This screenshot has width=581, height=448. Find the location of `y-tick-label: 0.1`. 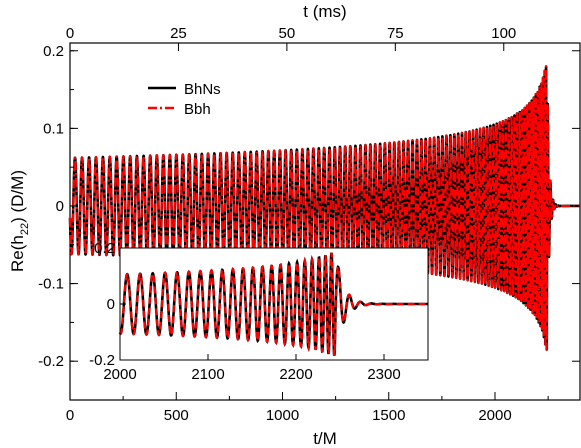

y-tick-label: 0.1 is located at coordinates (53, 128).